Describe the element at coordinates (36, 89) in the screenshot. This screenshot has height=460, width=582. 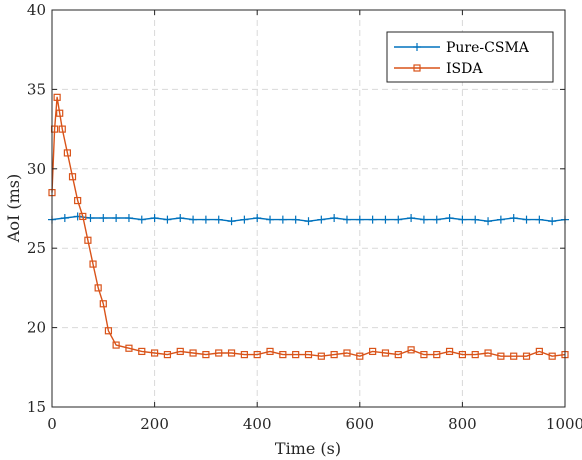
I see `y-tick-label: 35` at that location.